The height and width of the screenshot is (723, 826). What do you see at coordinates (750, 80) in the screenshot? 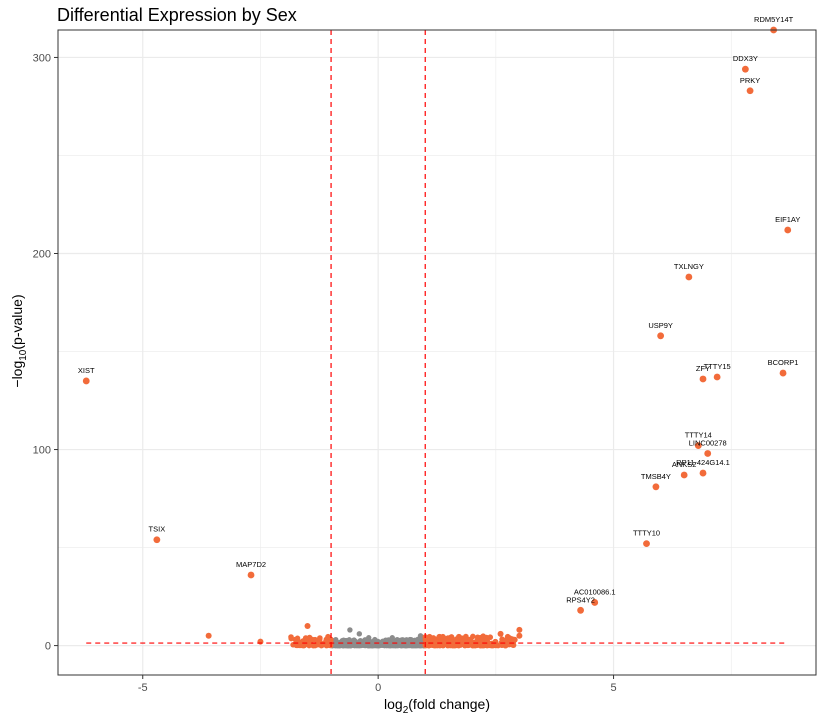
I see `point-label: PRKY` at bounding box center [750, 80].